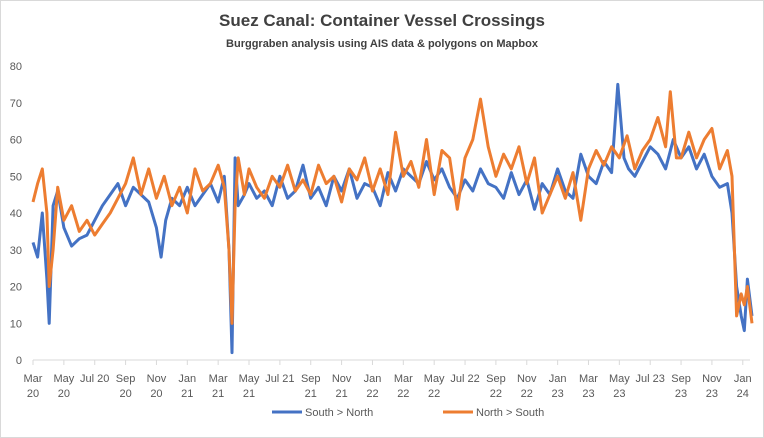 This screenshot has width=764, height=438. I want to click on x-tick-label: 24, so click(743, 394).